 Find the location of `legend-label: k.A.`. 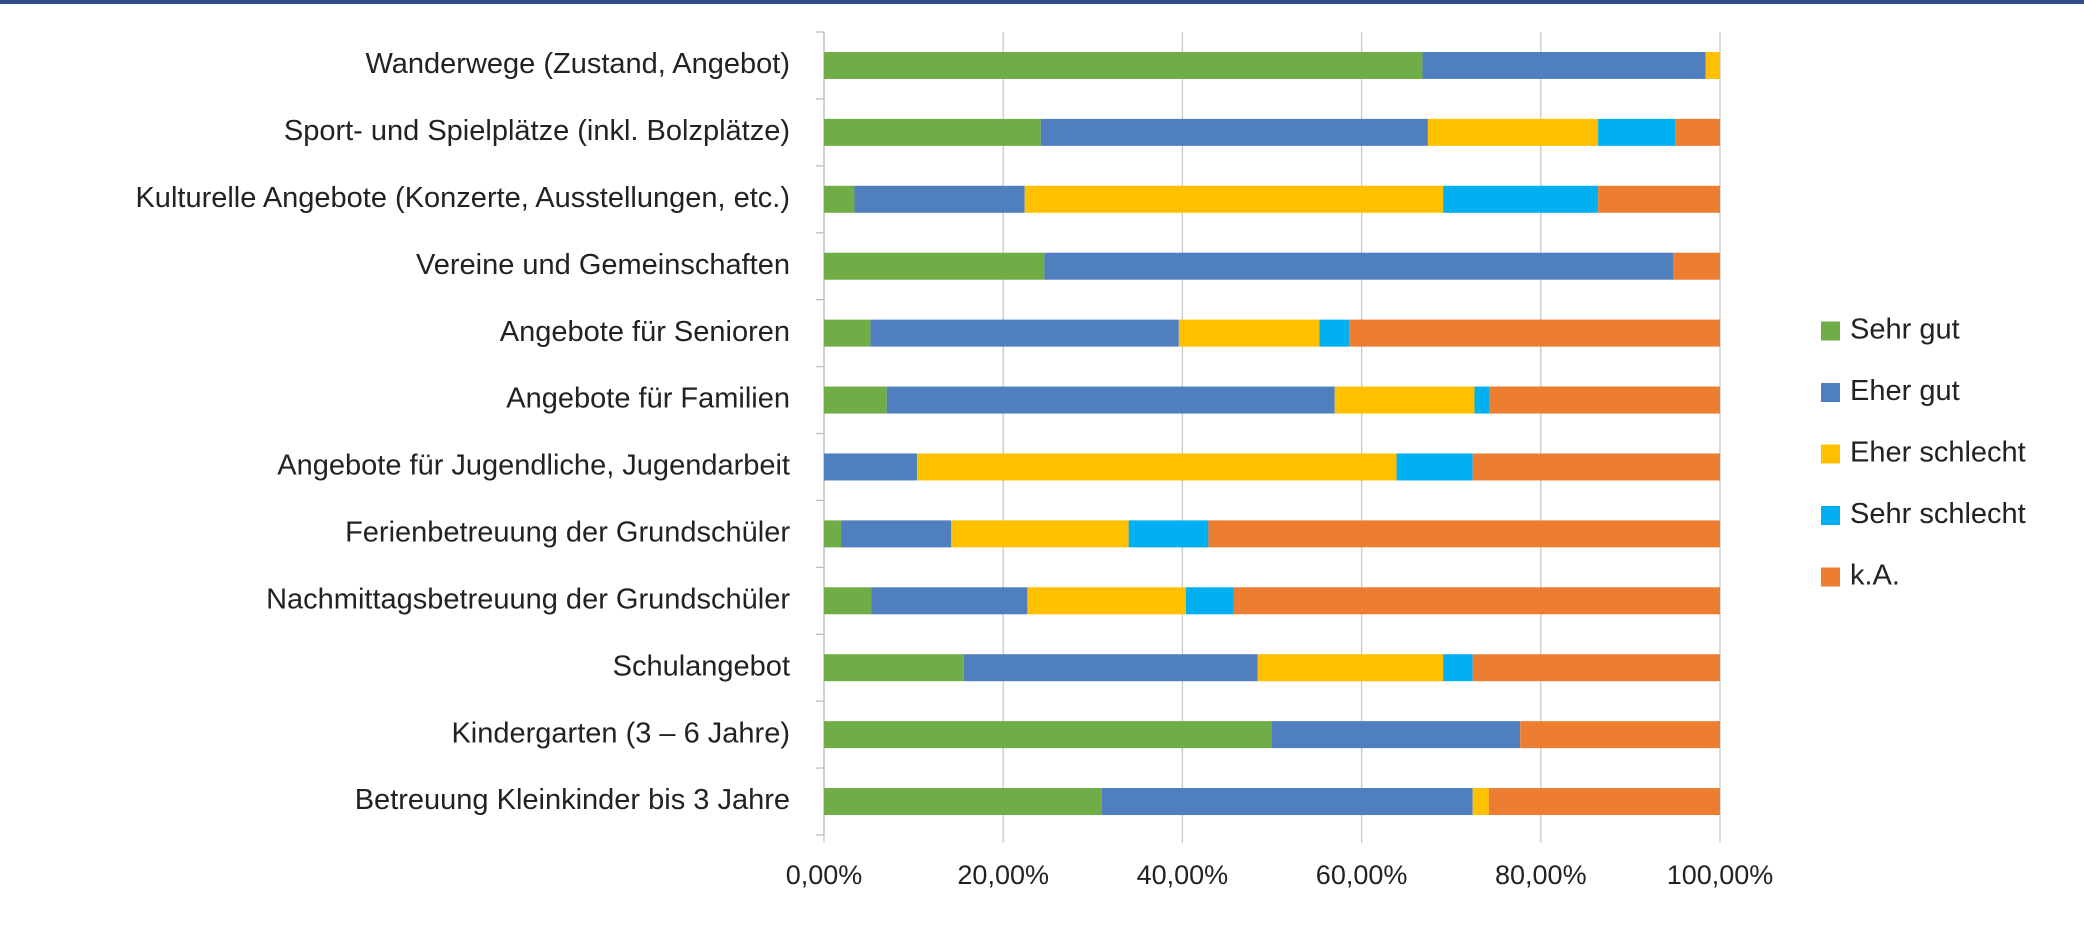

legend-label: k.A. is located at coordinates (1875, 576).